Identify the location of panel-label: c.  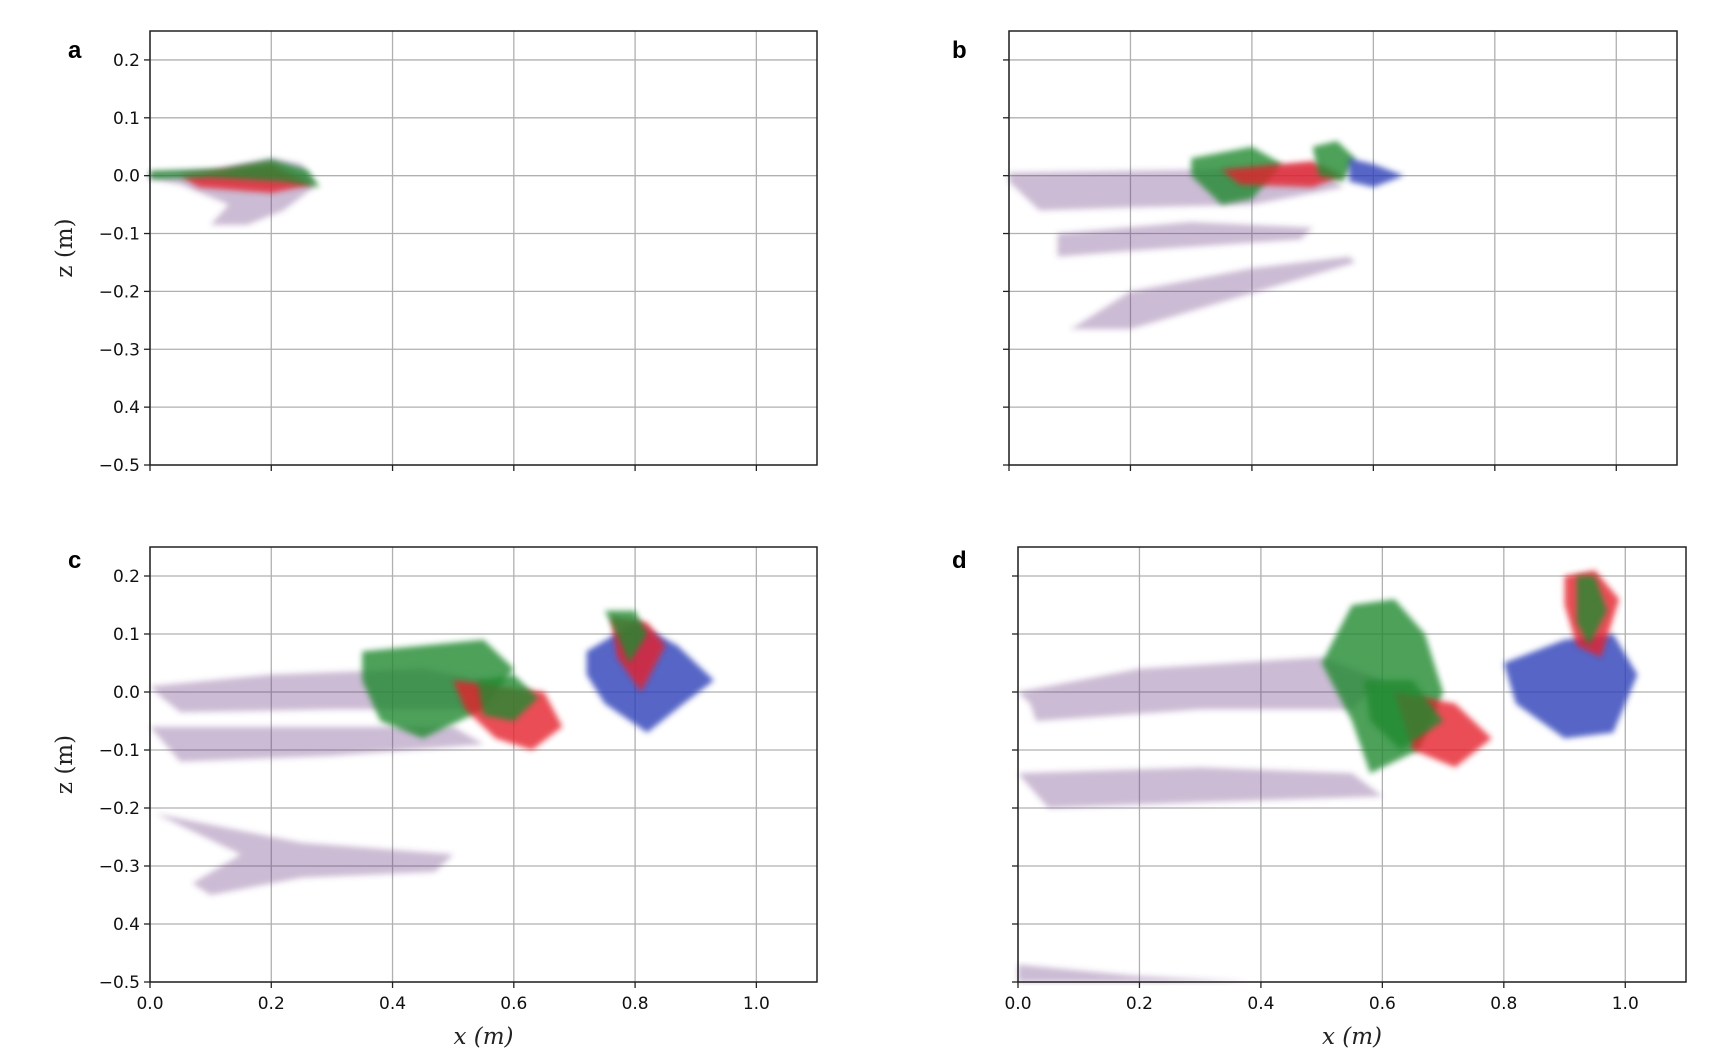
(74, 560).